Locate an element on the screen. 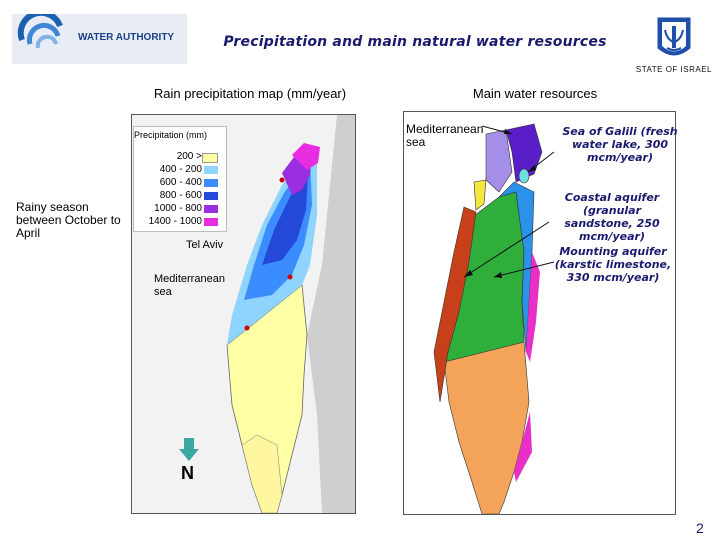 The width and height of the screenshot is (720, 540). rainy-season-note: Rainy season between October to April is located at coordinates (68, 220).